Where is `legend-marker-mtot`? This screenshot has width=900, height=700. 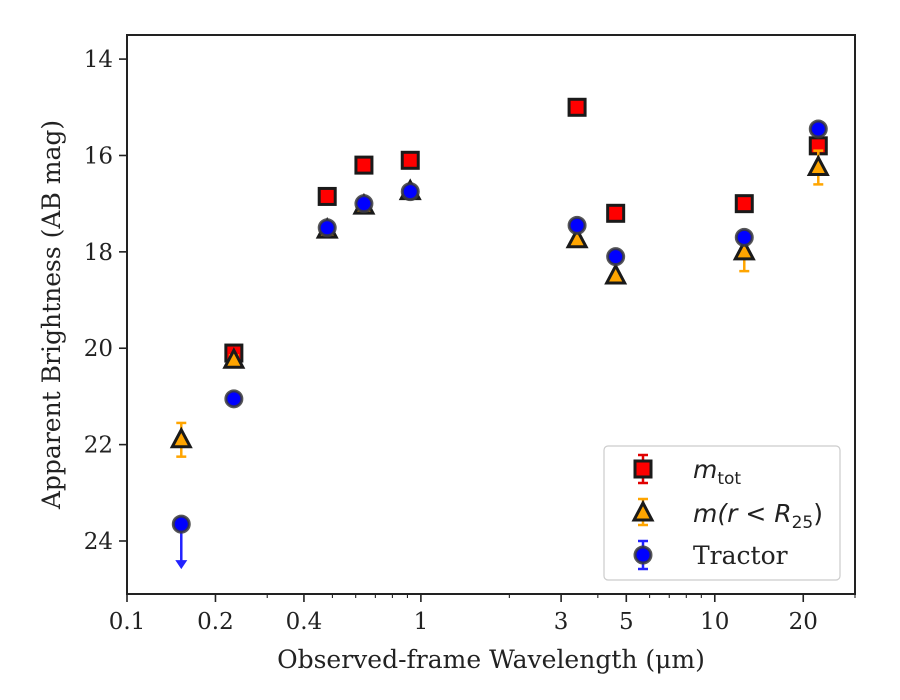 legend-marker-mtot is located at coordinates (643, 469).